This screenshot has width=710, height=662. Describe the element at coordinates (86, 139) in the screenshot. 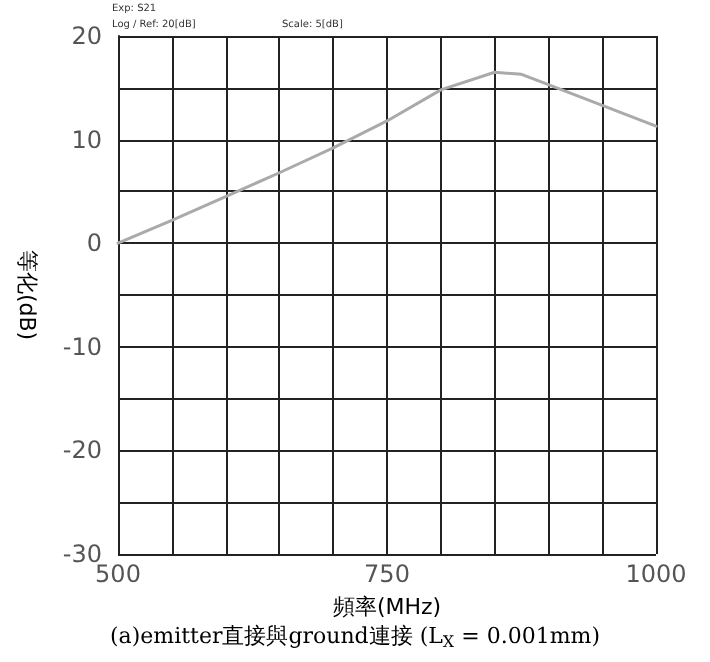

I see `y-tick-label: 10` at that location.